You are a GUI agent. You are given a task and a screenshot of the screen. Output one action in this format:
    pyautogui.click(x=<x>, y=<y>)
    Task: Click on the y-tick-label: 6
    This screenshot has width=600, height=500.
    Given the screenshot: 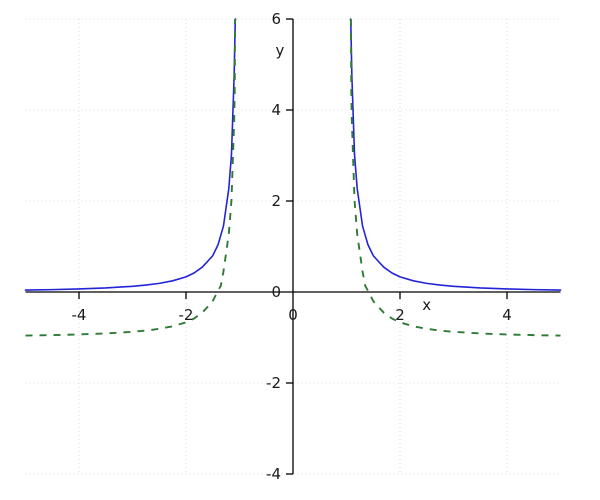 What is the action you would take?
    pyautogui.click(x=276, y=19)
    